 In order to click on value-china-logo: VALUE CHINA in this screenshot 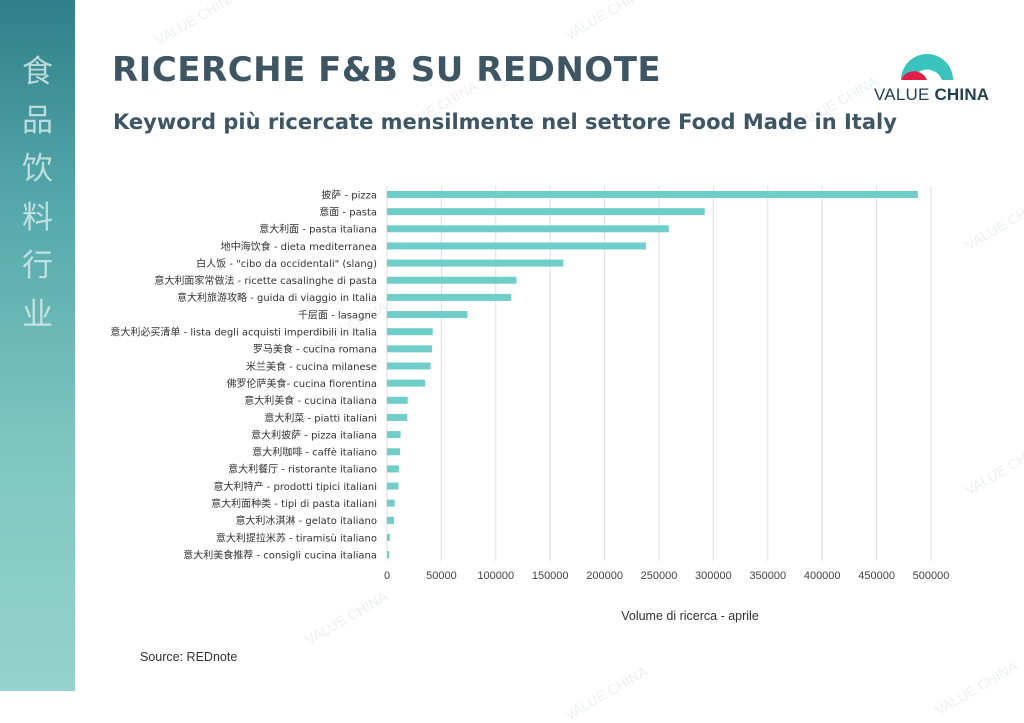, I will do `click(929, 78)`.